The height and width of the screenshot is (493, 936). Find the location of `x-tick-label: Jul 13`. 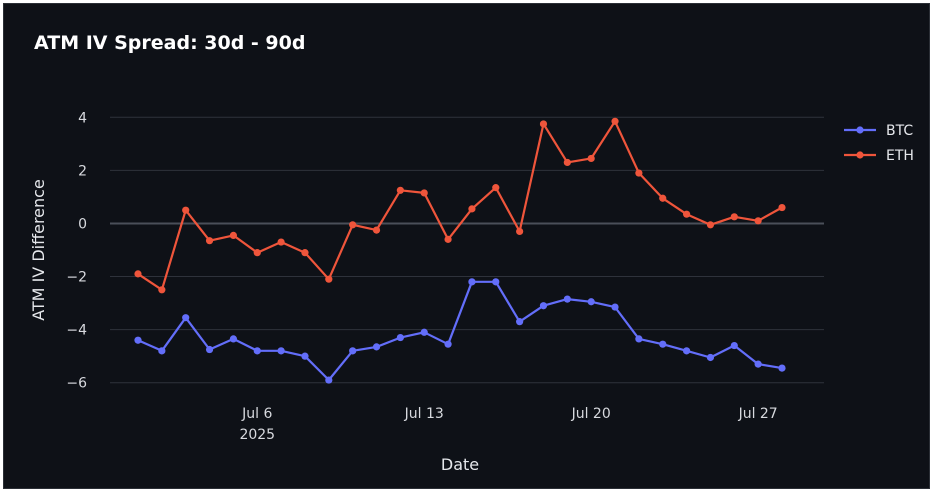

x-tick-label: Jul 13 is located at coordinates (424, 414).